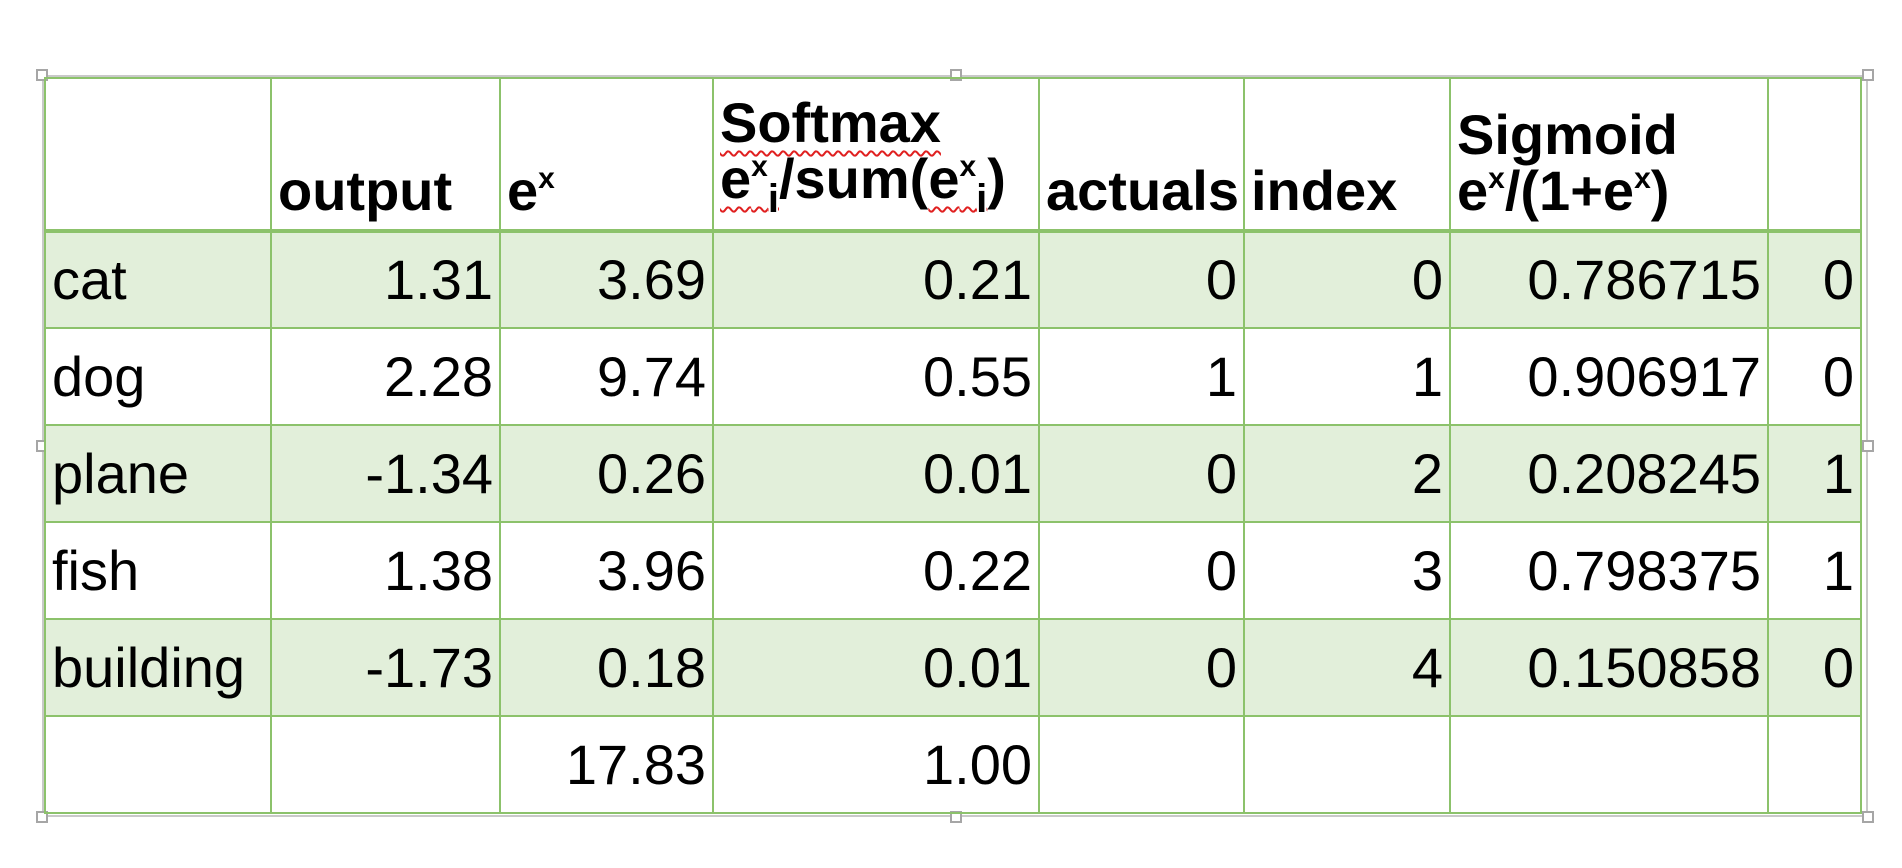 This screenshot has width=1902, height=868. I want to click on totals-cell-ex: 17.83, so click(606, 764).